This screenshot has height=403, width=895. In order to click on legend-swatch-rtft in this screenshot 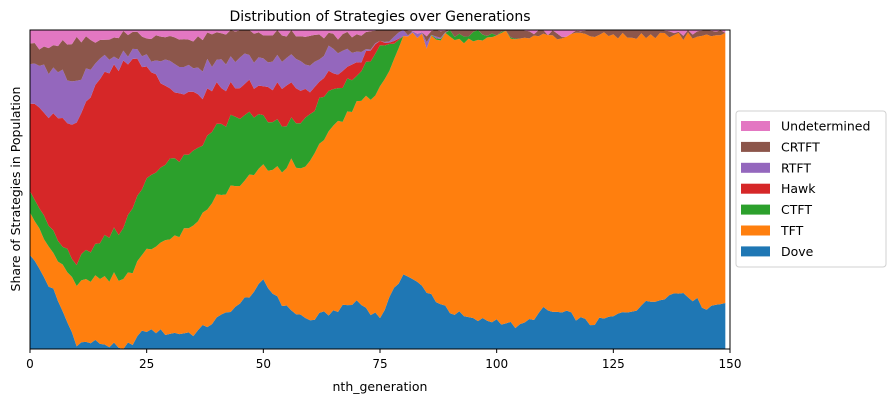, I will do `click(755, 167)`.